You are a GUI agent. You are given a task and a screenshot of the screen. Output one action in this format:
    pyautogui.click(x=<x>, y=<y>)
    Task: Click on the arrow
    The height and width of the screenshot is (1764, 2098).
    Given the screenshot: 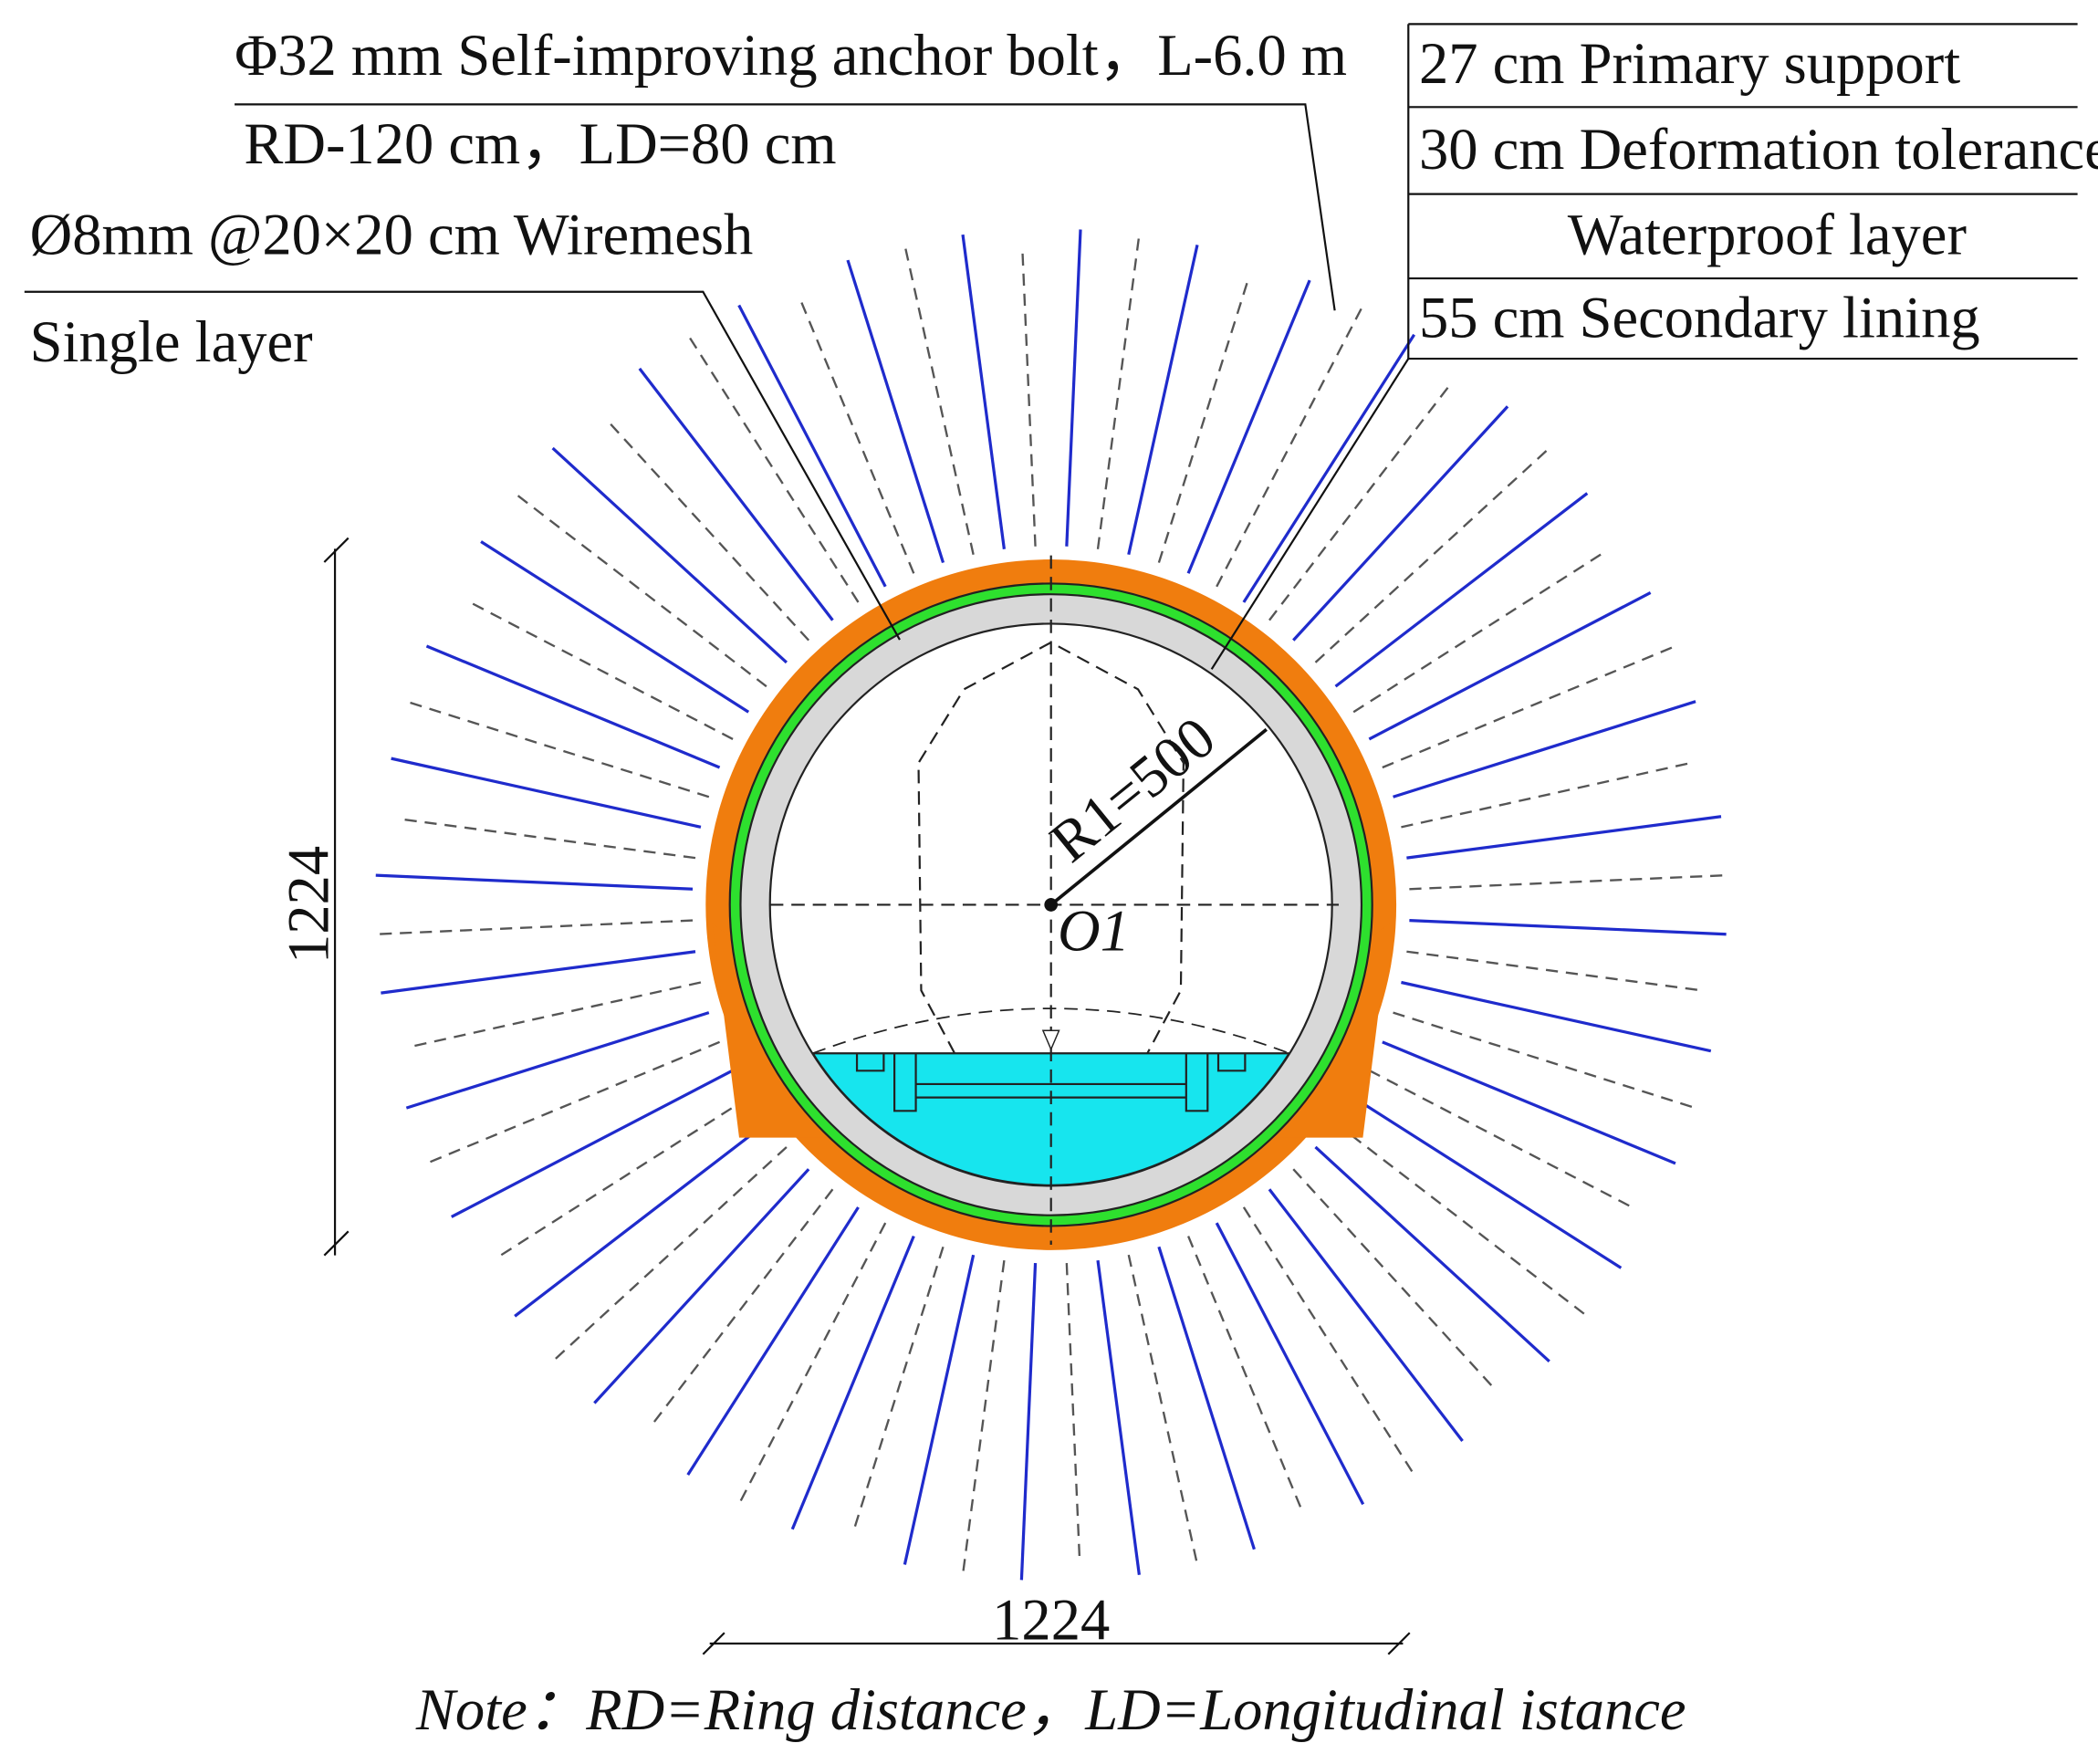 What is the action you would take?
    pyautogui.click(x=1051, y=1040)
    